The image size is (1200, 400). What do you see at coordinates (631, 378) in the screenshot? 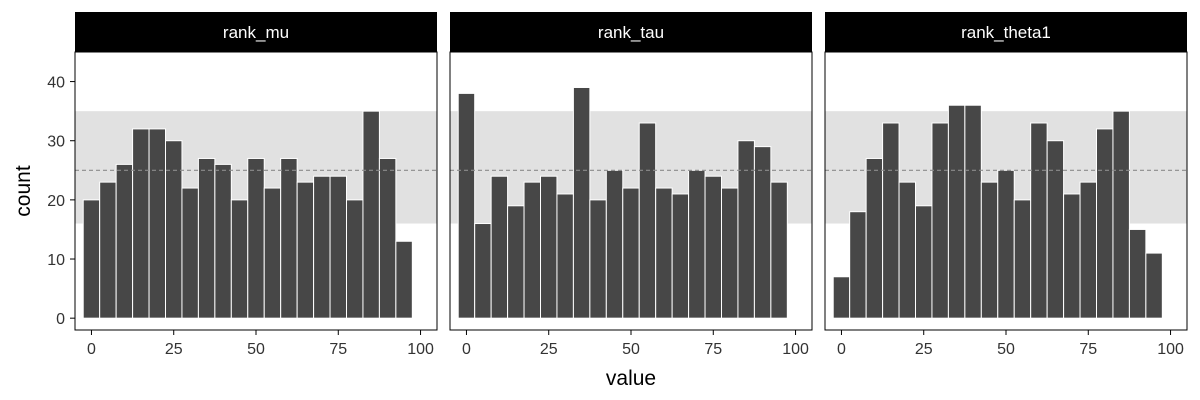
I see `x-axis-title: value` at bounding box center [631, 378].